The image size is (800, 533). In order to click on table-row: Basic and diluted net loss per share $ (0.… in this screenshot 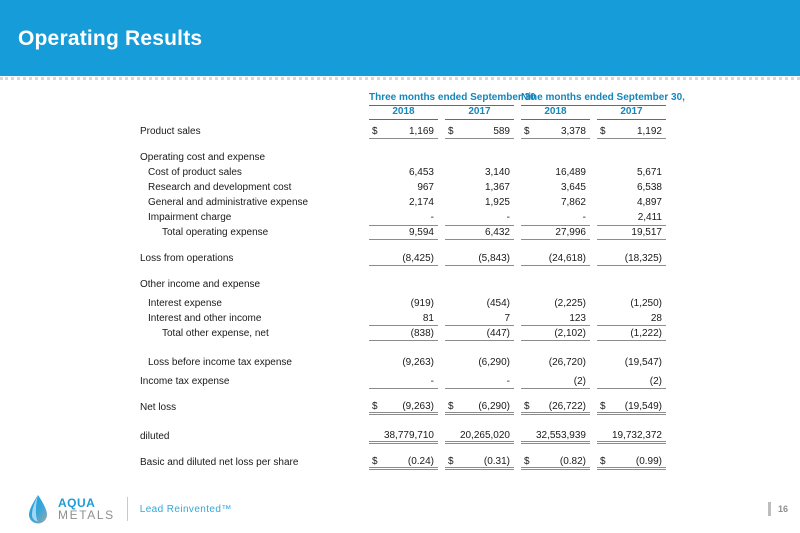, I will do `click(410, 462)`.